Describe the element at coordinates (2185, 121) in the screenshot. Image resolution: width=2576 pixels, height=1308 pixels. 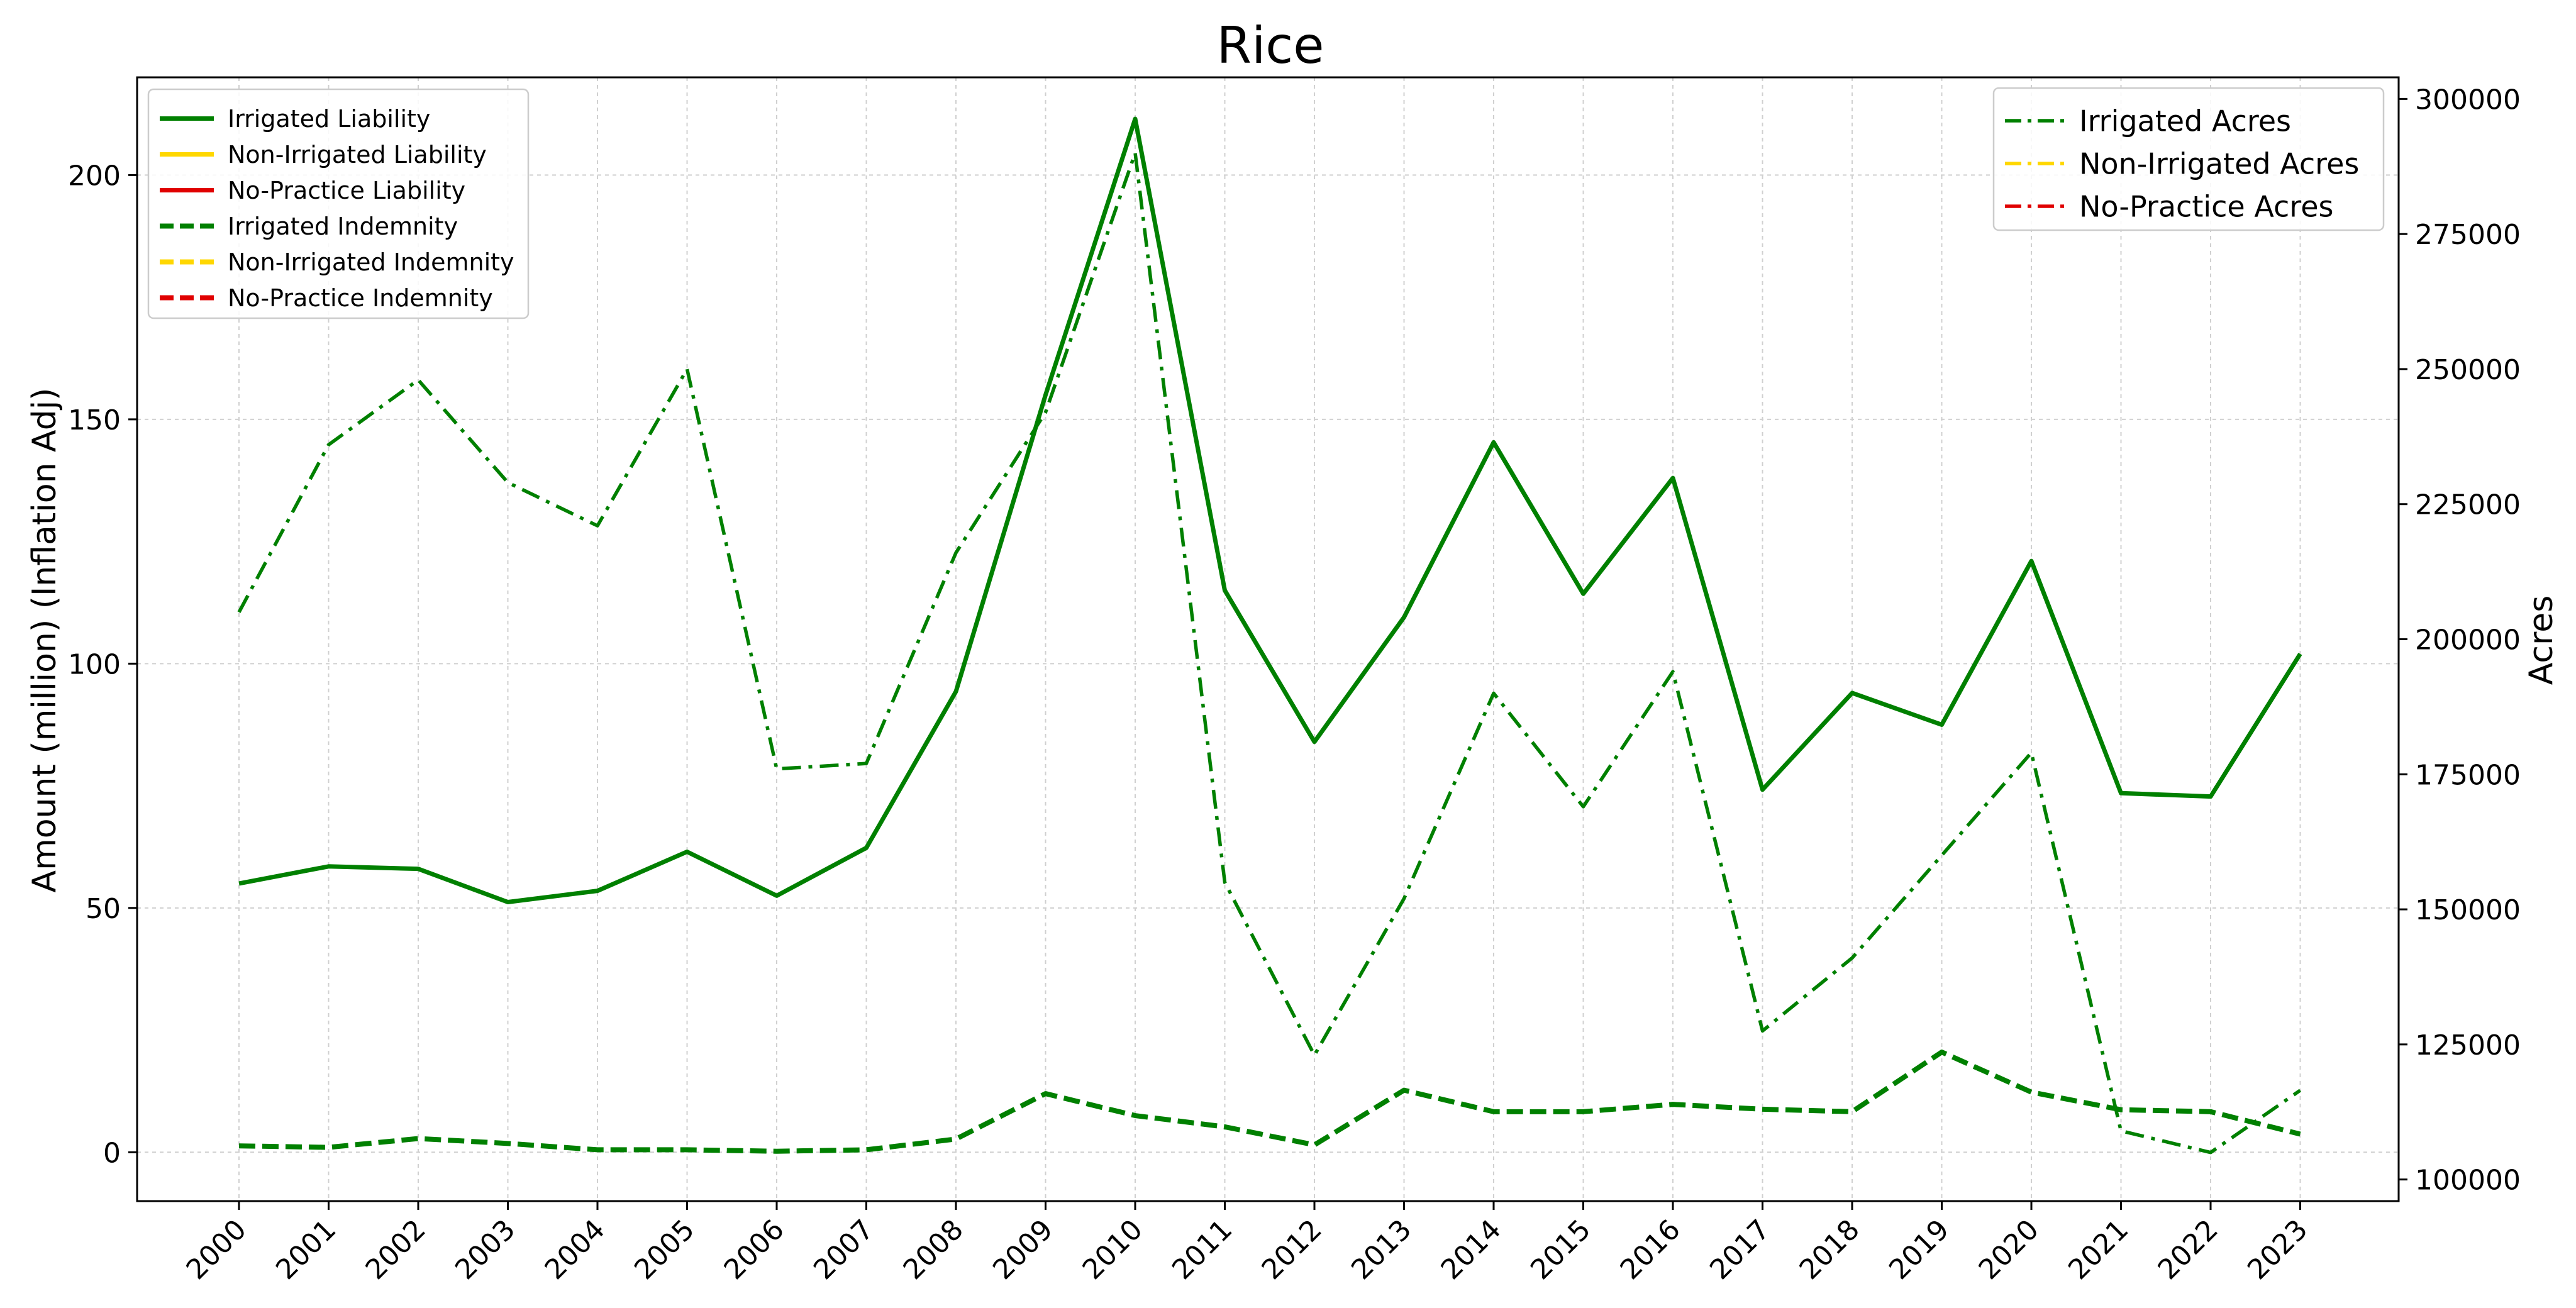
I see `legend-label: Irrigated Acres` at that location.